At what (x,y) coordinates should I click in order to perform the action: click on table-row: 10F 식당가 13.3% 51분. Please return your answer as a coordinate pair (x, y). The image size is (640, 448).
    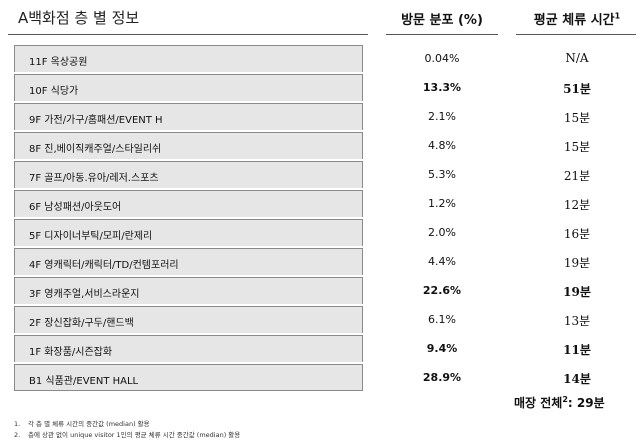
    Looking at the image, I should click on (320, 88).